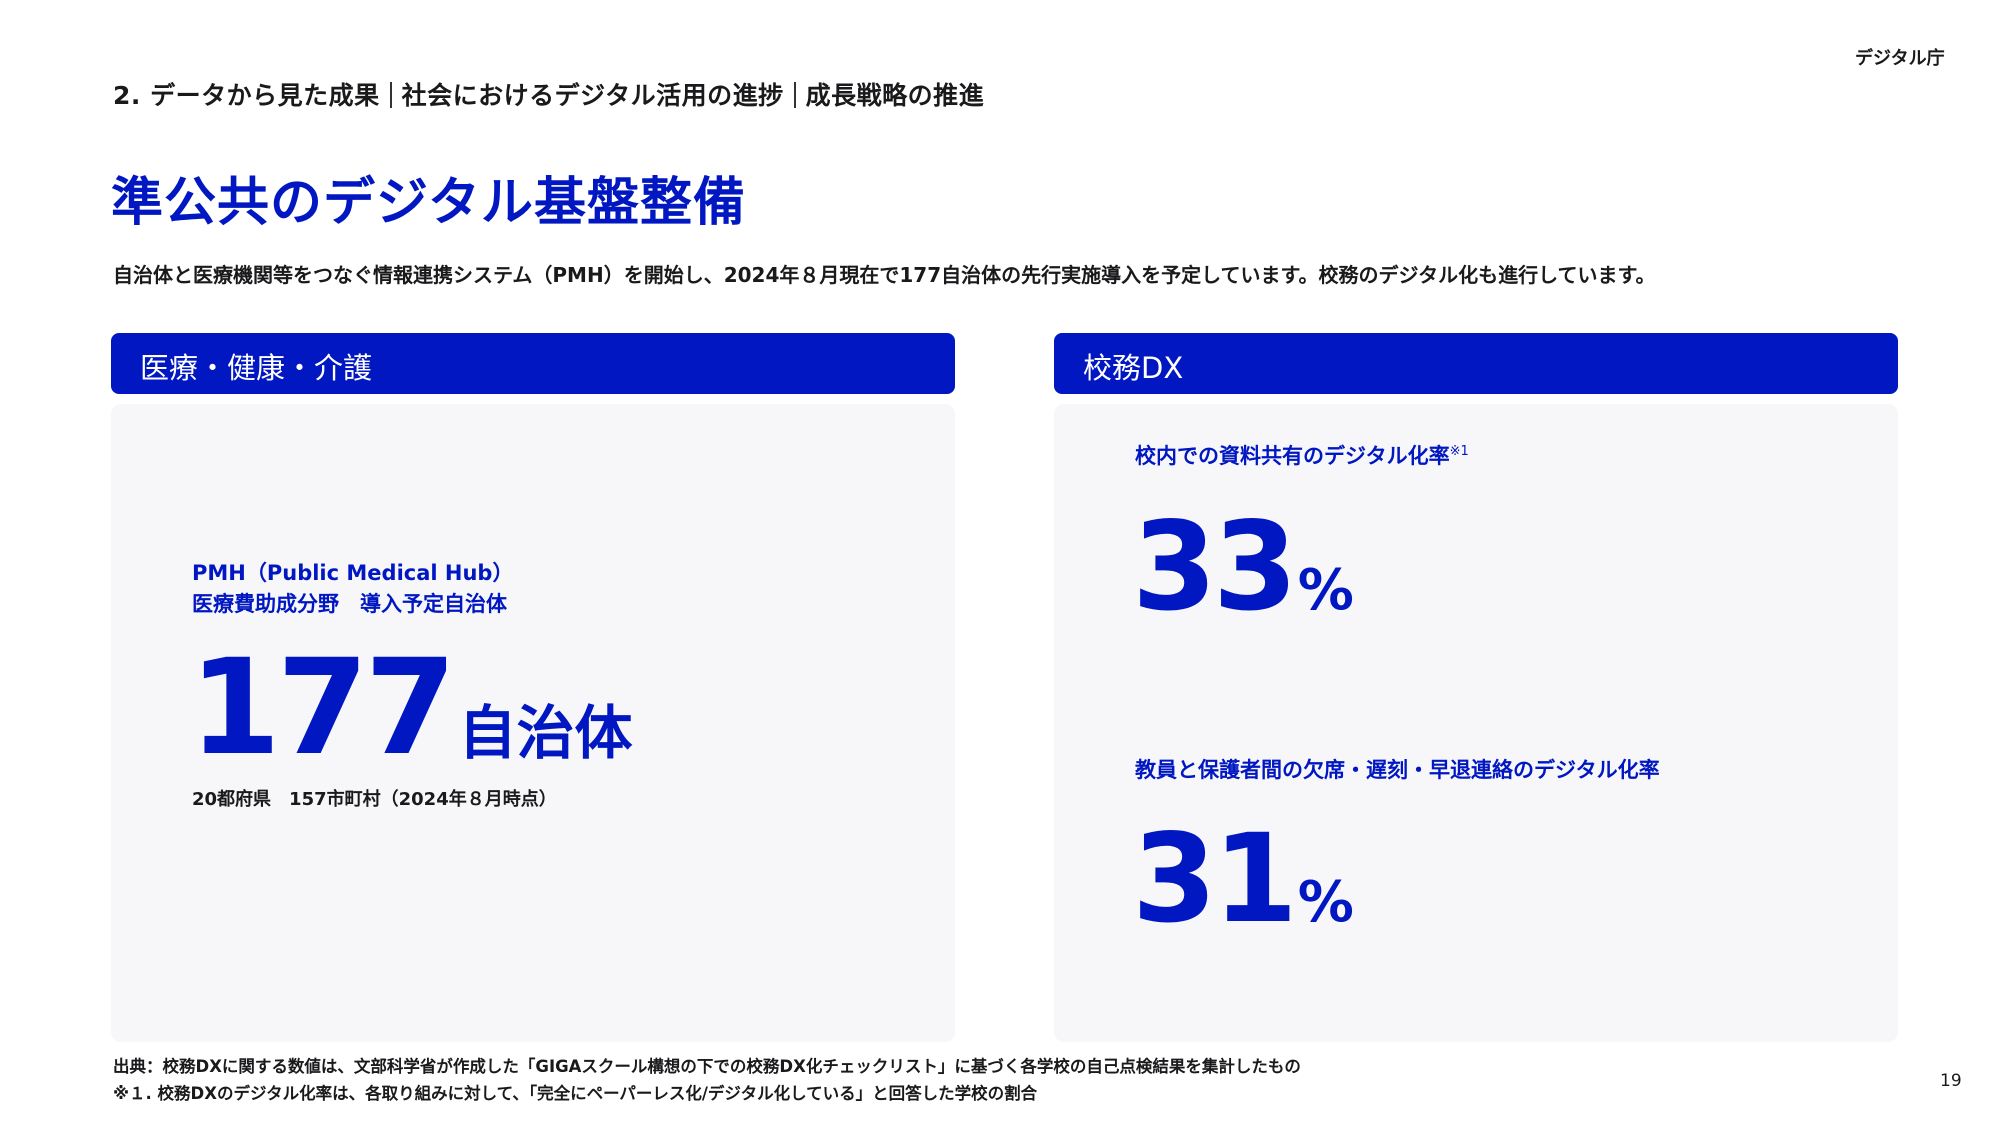  Describe the element at coordinates (592, 95) in the screenshot. I see `breadcrumb-item: 社会におけるデジタル活用の進捗` at that location.